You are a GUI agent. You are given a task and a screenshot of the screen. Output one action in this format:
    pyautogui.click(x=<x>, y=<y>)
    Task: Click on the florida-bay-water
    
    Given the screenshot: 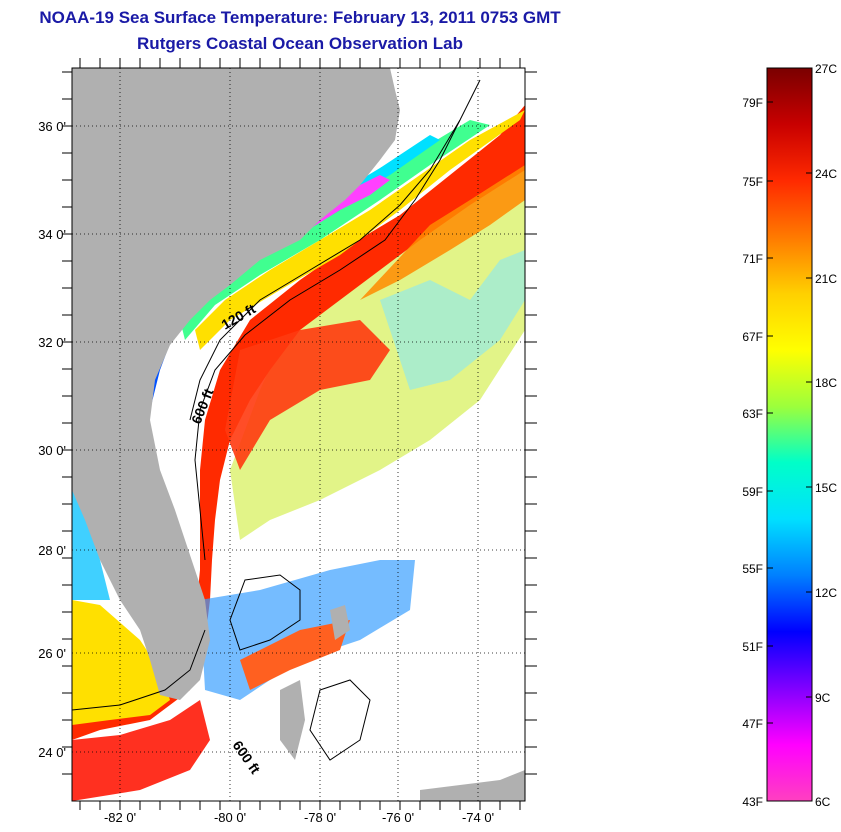 What is the action you would take?
    pyautogui.click(x=121, y=662)
    